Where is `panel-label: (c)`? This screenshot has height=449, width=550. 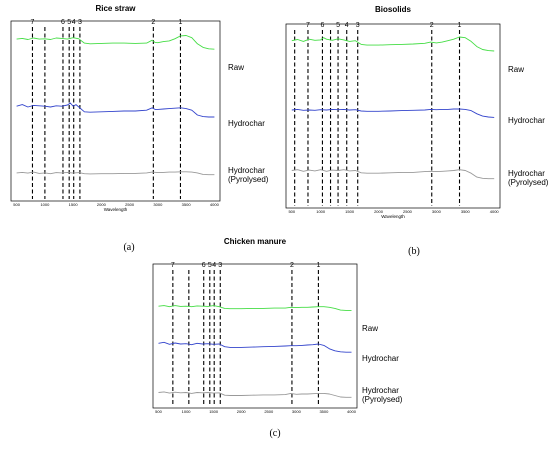
panel-label: (c) is located at coordinates (274, 433).